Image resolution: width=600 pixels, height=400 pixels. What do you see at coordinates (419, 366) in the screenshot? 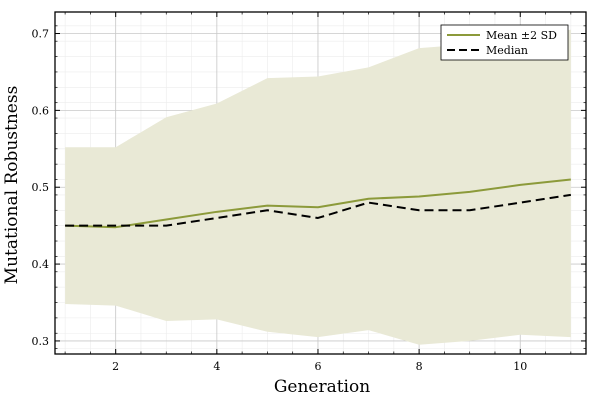
I see `x-tick-label: 8` at bounding box center [419, 366].